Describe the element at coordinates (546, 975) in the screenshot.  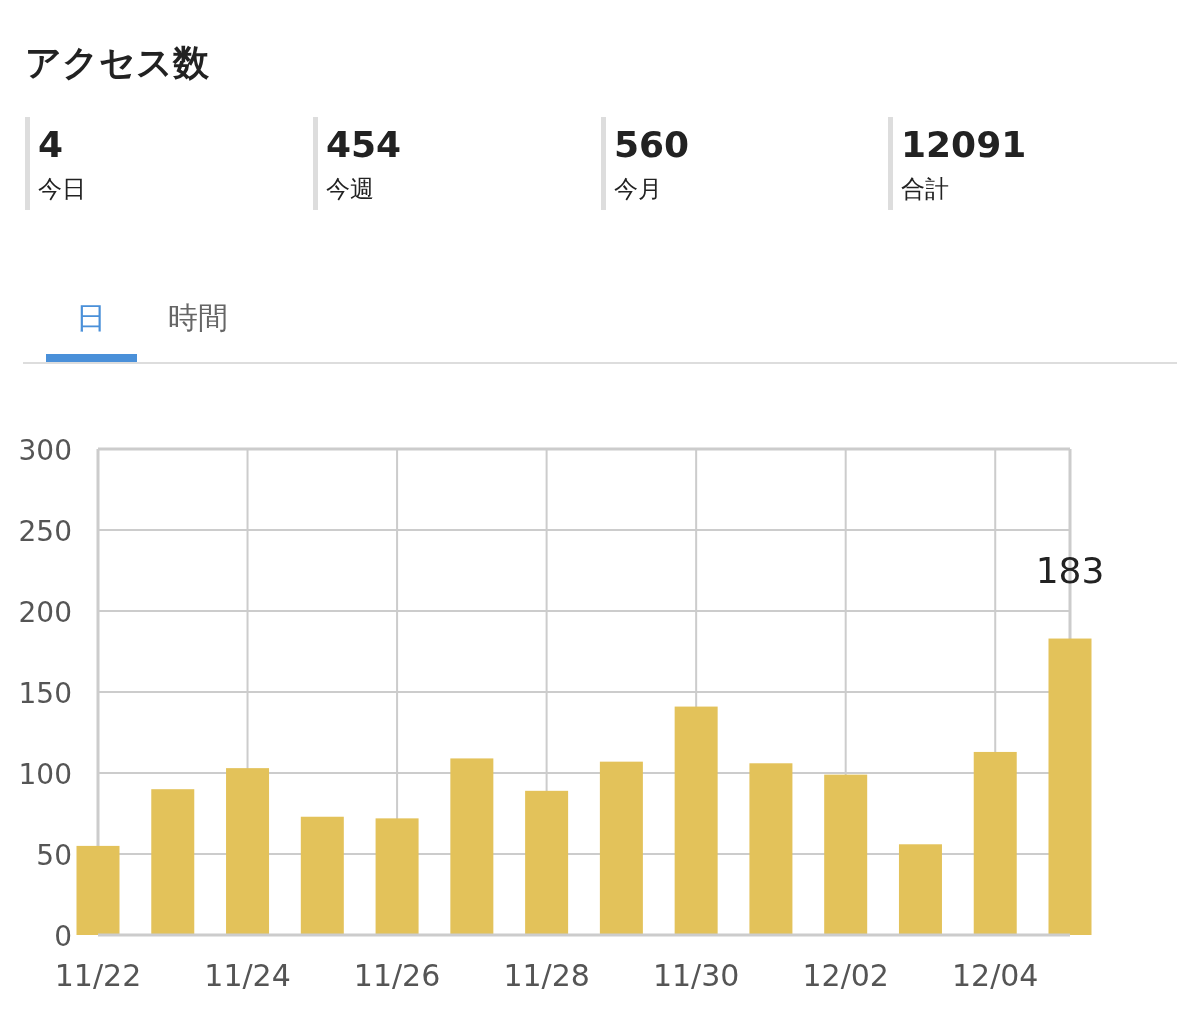
I see `x-tick-label: 11/28` at that location.